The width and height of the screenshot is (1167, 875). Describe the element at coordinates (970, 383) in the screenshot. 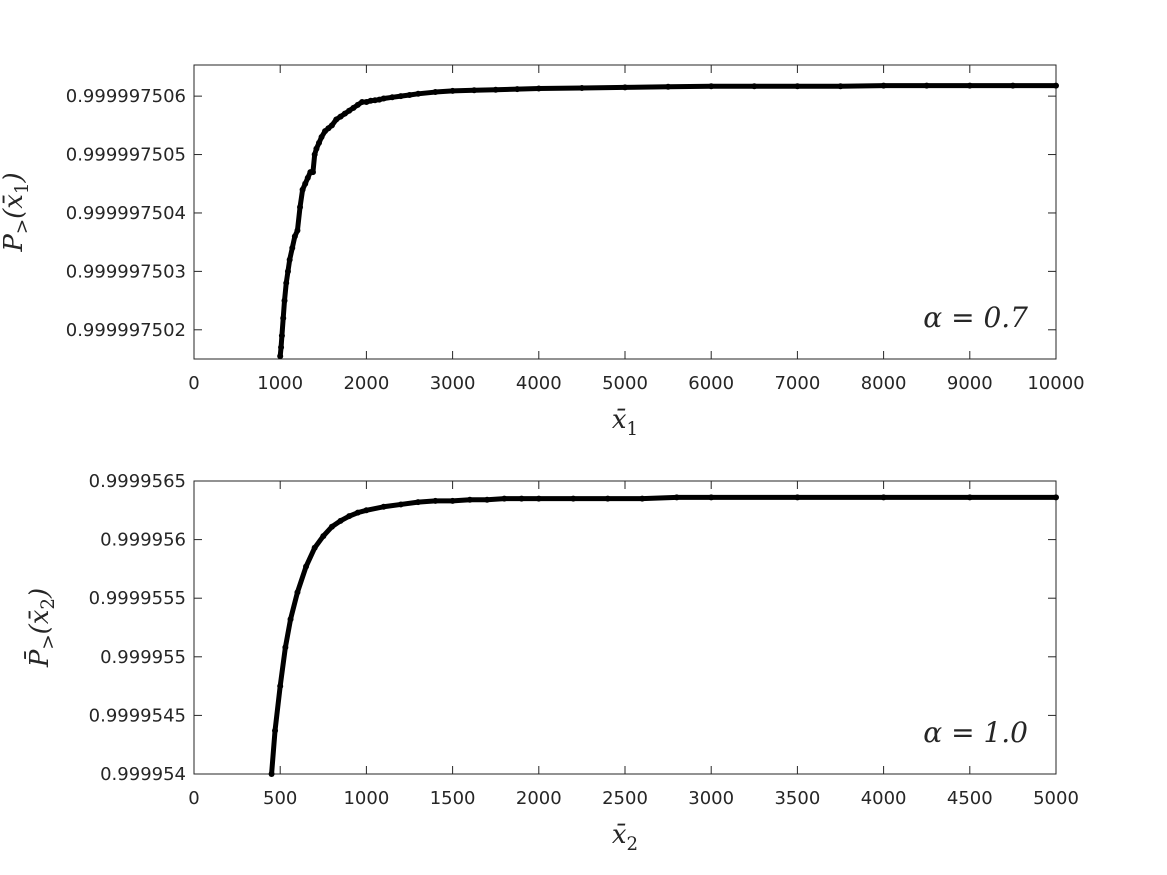

I see `x-tick-label: 9000` at that location.